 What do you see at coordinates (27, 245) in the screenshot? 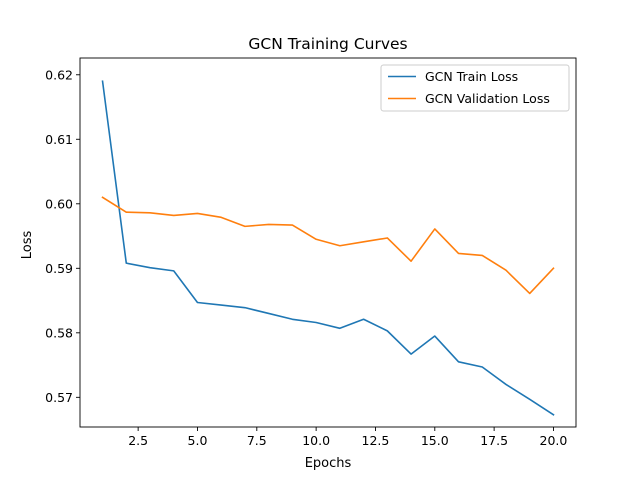
I see `y-axis-title: Loss` at bounding box center [27, 245].